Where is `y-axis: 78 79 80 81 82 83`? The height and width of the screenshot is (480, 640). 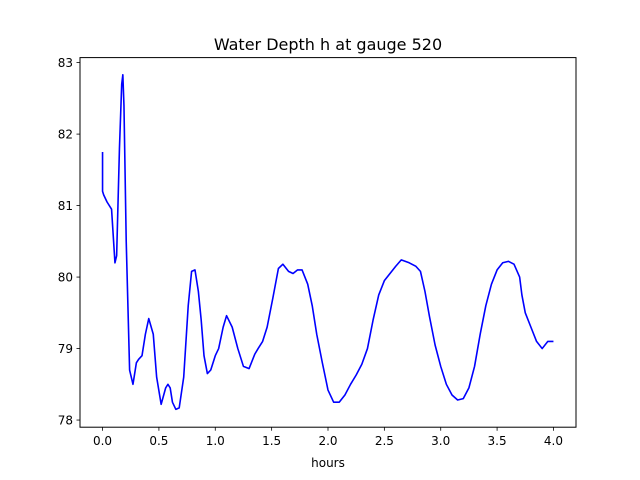 y-axis: 78 79 80 81 82 83 is located at coordinates (69, 242).